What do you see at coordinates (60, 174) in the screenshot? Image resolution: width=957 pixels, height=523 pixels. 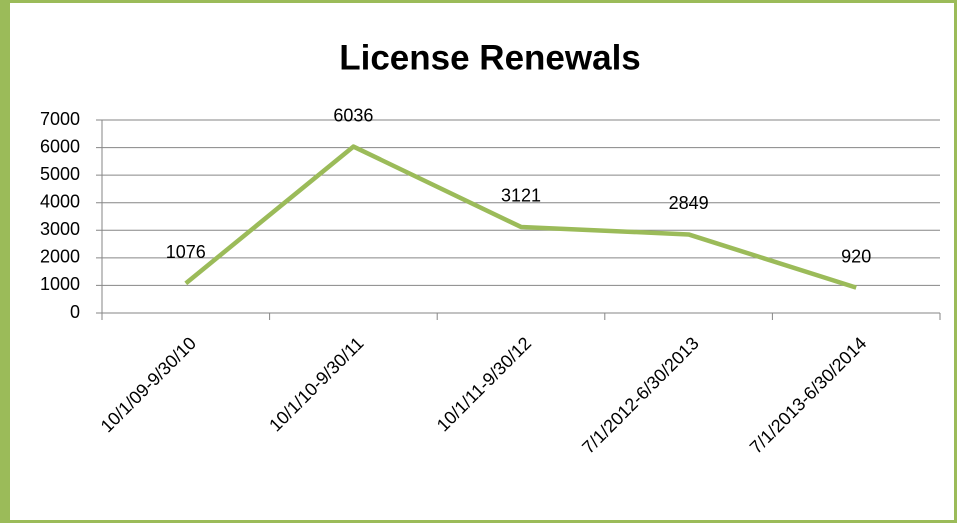 I see `y-tick-label: 5000` at bounding box center [60, 174].